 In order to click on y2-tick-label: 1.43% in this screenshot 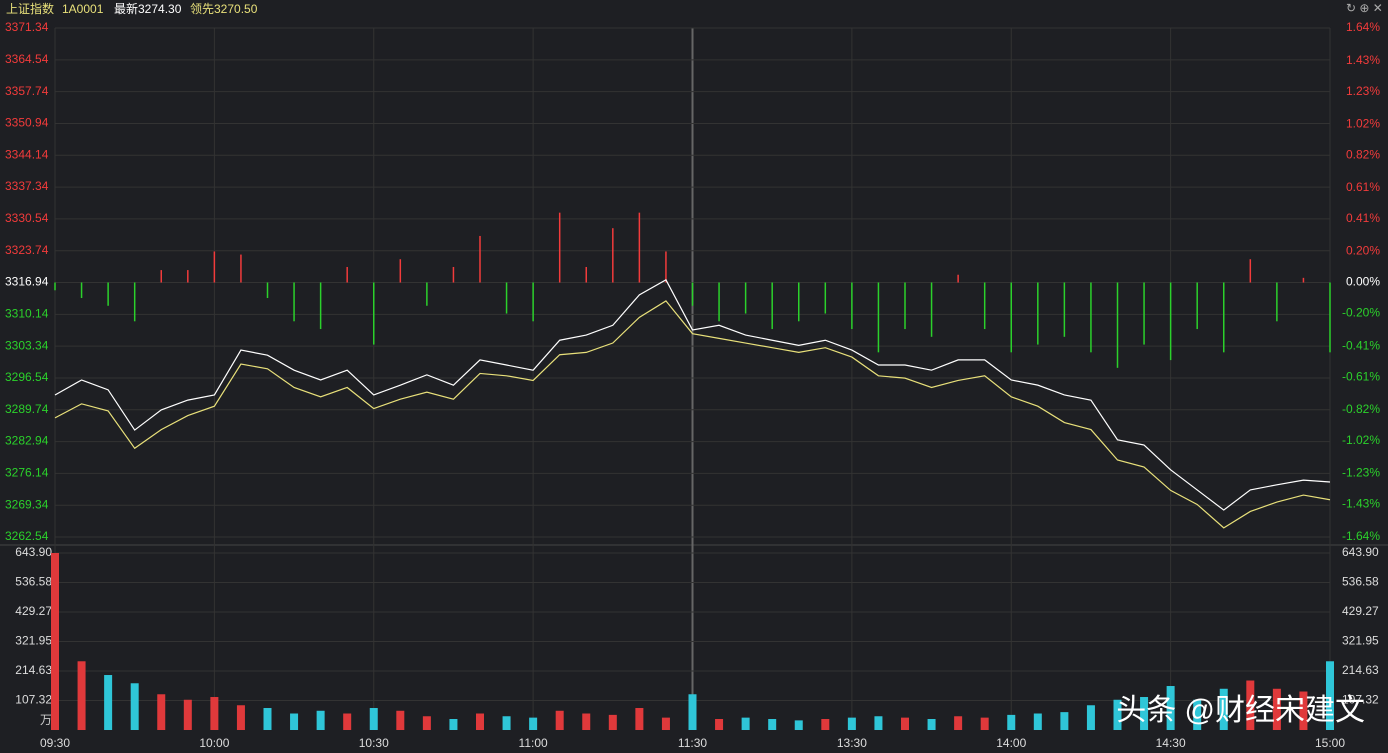, I will do `click(1363, 60)`.